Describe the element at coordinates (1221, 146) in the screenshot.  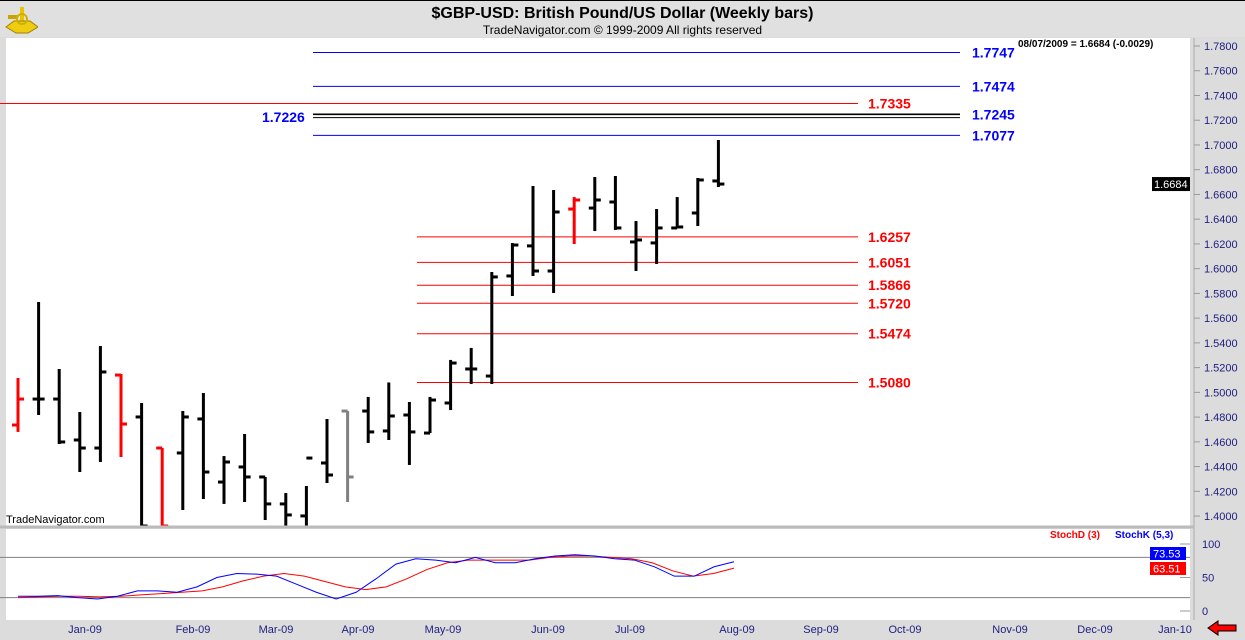
I see `y-tick-label: 1.7000` at that location.